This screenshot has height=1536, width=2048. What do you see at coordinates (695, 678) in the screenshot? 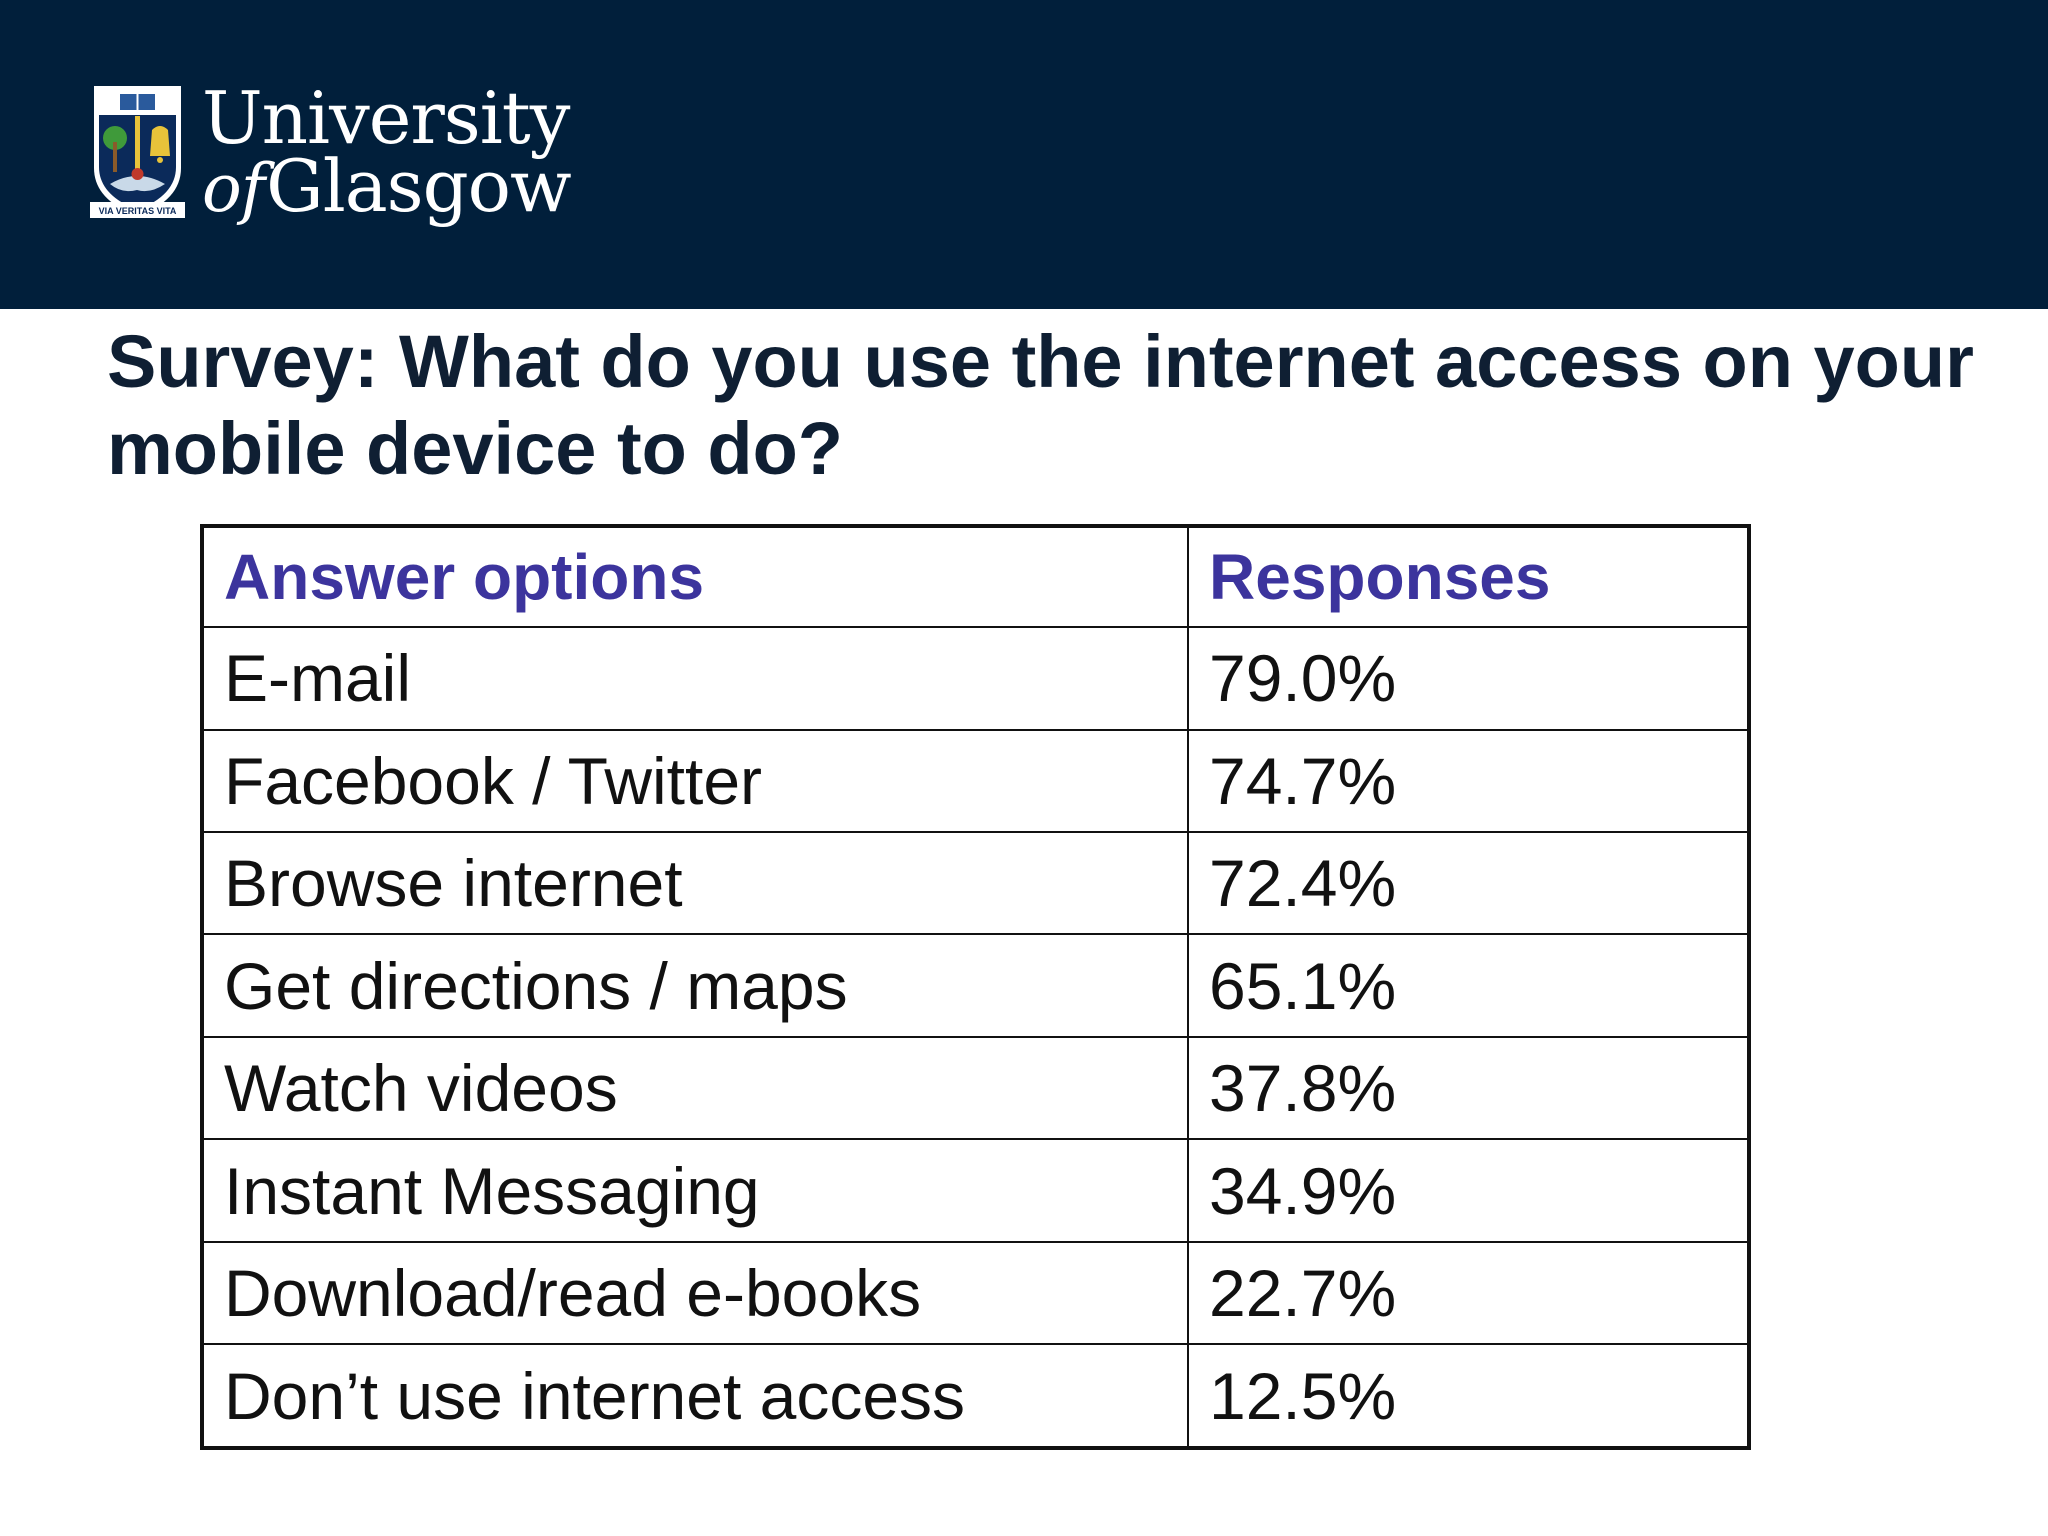
I see `answer-option-cell: E-mail` at bounding box center [695, 678].